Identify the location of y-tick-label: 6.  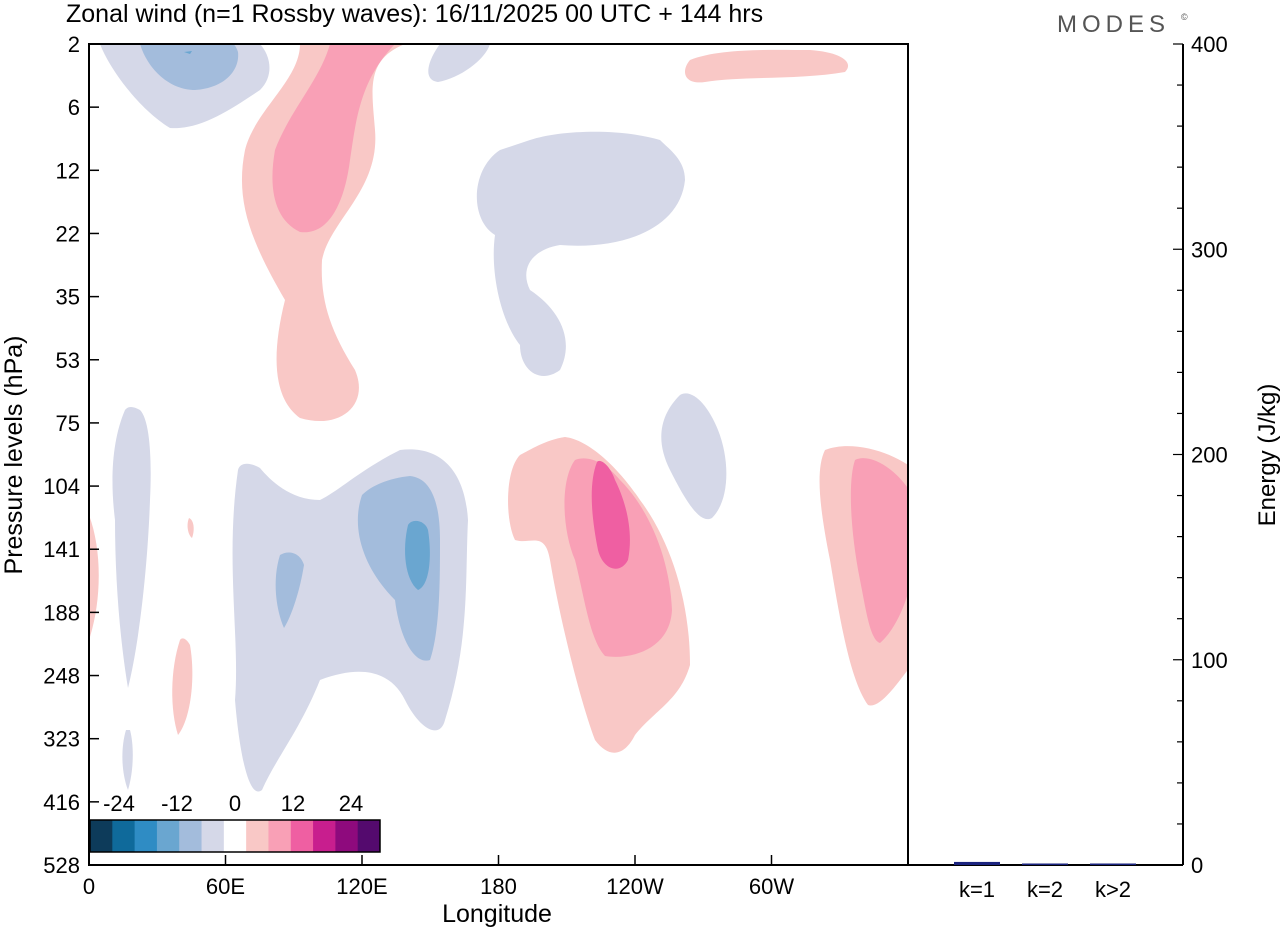
(74, 107).